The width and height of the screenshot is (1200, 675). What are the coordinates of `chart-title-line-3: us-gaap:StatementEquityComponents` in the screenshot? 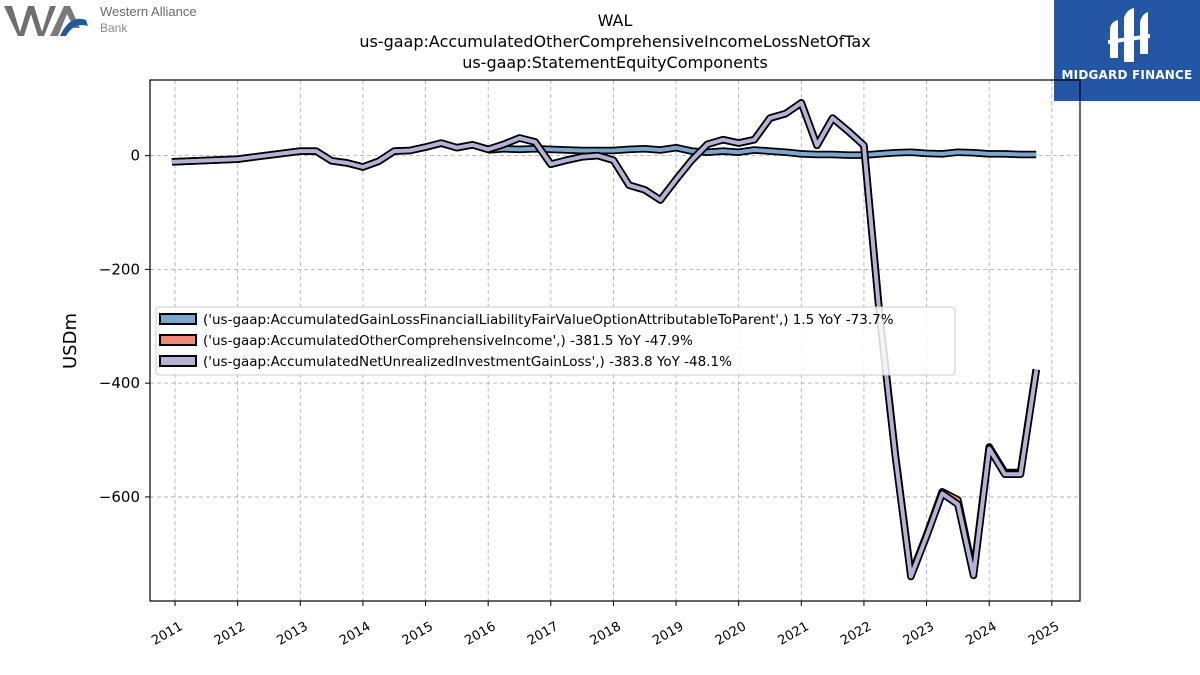 It's located at (615, 62).